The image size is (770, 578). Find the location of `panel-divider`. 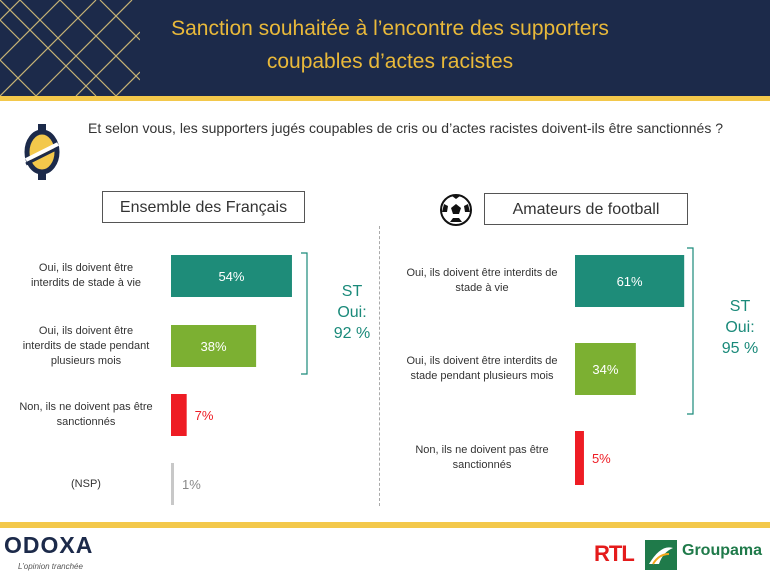

panel-divider is located at coordinates (379, 366).